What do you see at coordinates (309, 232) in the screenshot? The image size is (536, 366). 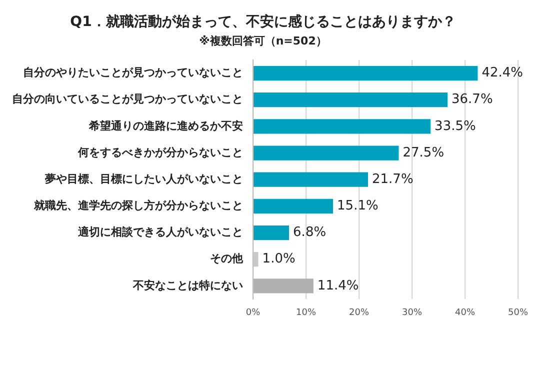 I see `data-label: 6.8%` at bounding box center [309, 232].